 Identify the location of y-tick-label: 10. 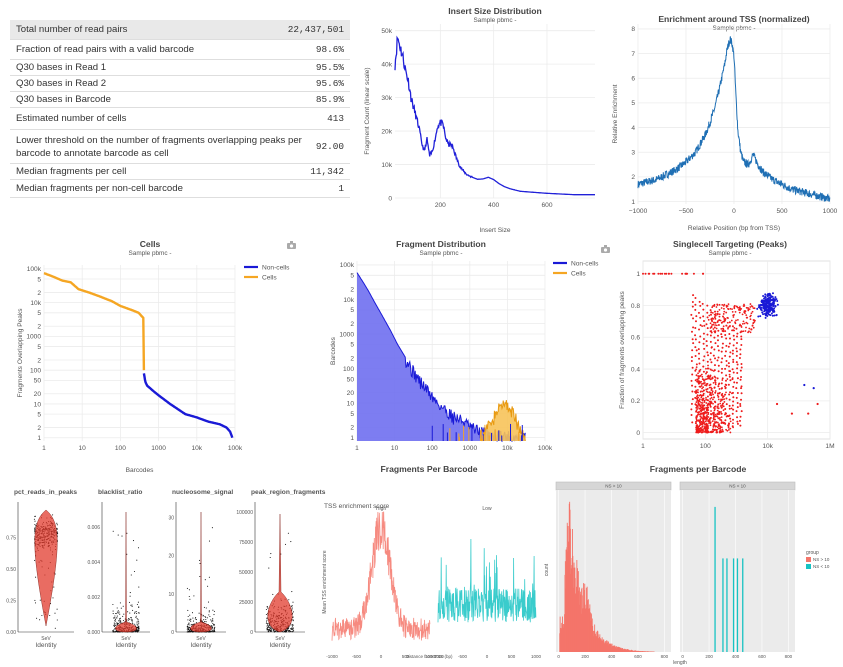
(38, 404).